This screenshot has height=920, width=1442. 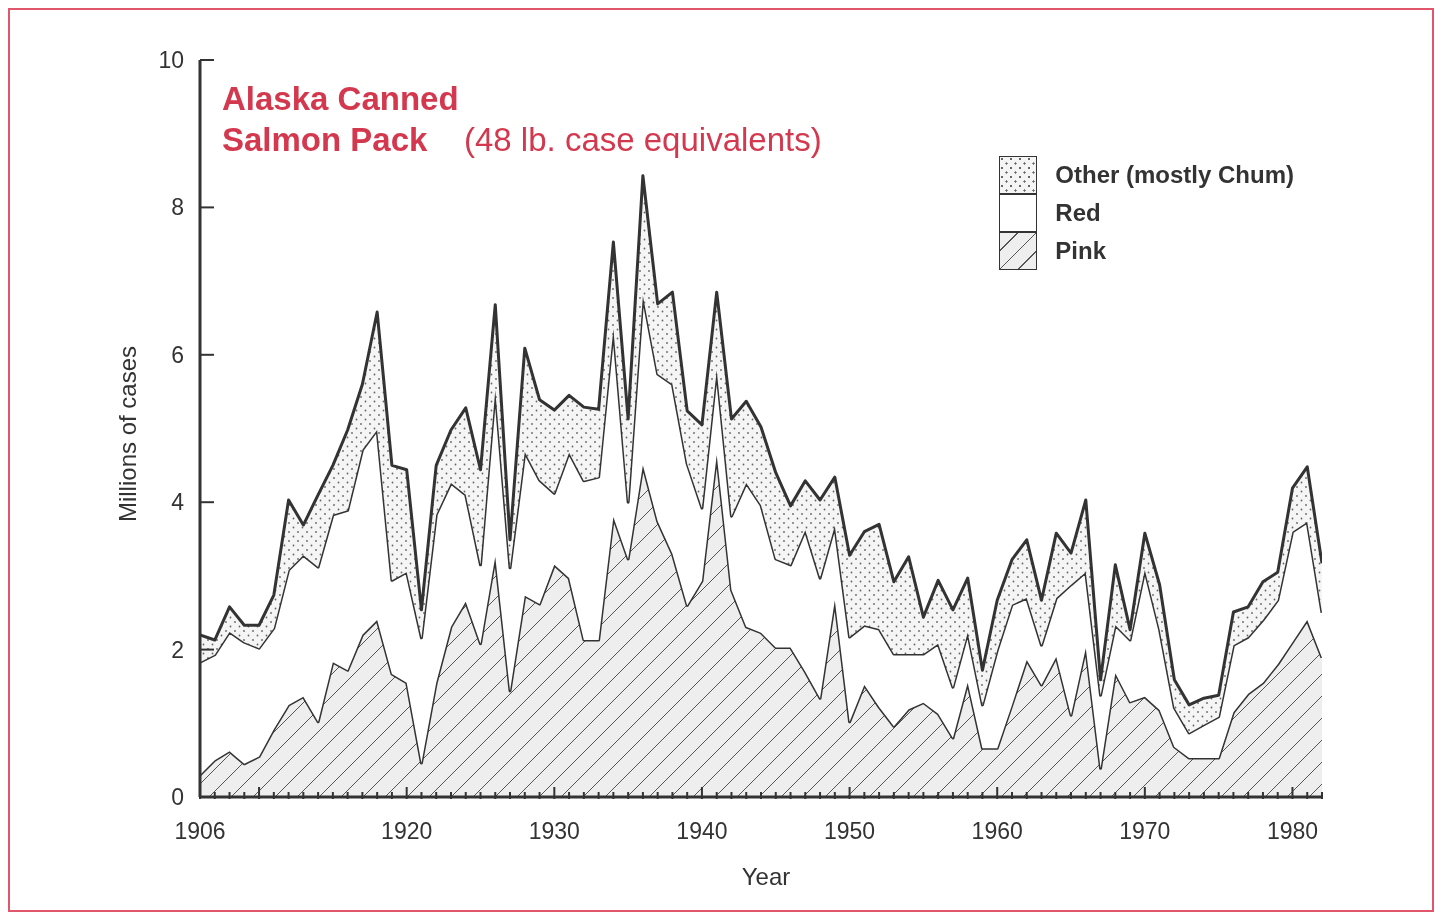 What do you see at coordinates (340, 119) in the screenshot?
I see `text: Alaska Canned Salmon Pack` at bounding box center [340, 119].